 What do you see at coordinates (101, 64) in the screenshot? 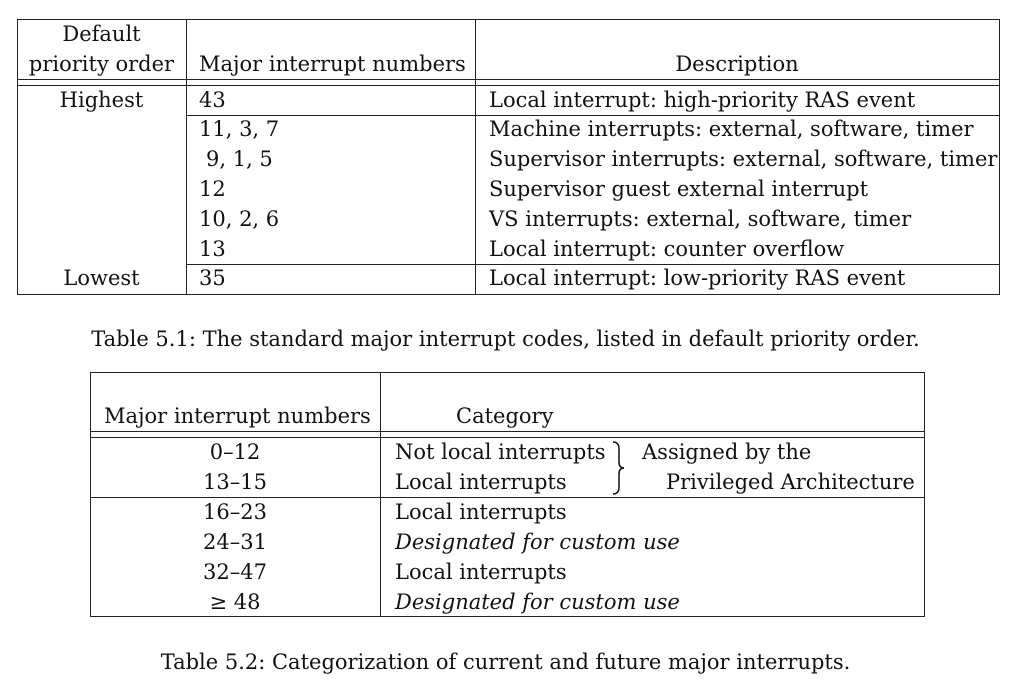
I see `table1-header-priority-line2: priority order` at bounding box center [101, 64].